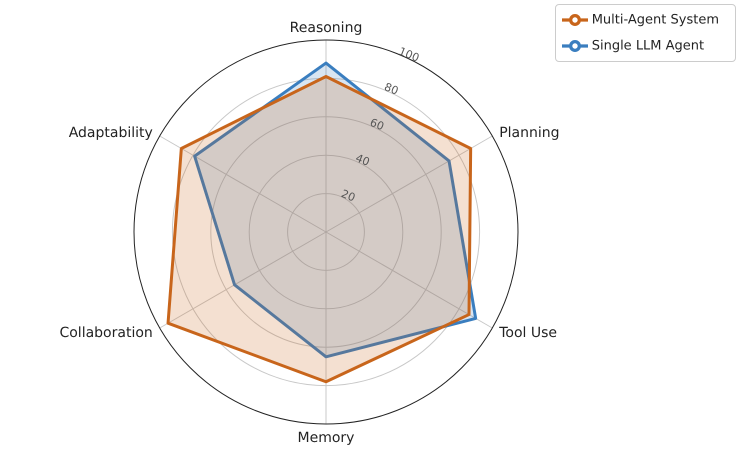  What do you see at coordinates (648, 46) in the screenshot?
I see `legend-label: Single LLM Agent` at bounding box center [648, 46].